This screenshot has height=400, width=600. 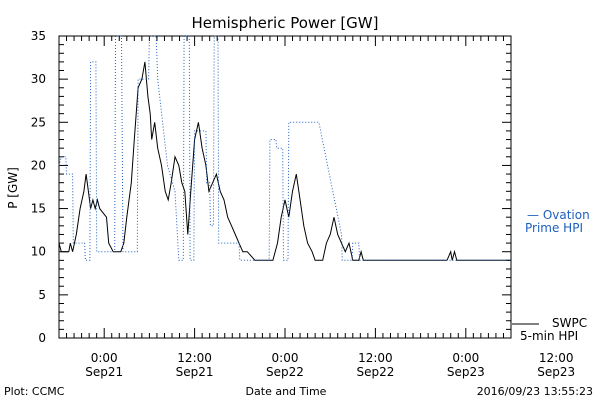 What do you see at coordinates (38, 165) in the screenshot?
I see `y-tick-label: 20` at bounding box center [38, 165].